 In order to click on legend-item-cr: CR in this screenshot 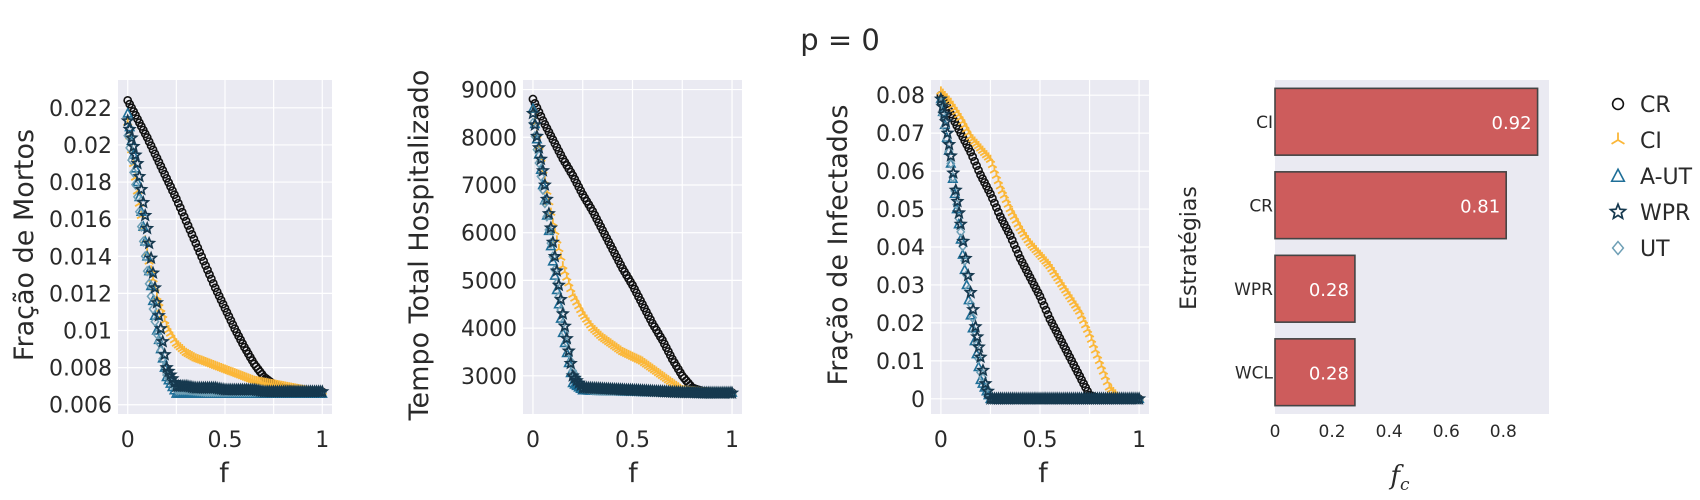, I will do `click(1641, 105)`.